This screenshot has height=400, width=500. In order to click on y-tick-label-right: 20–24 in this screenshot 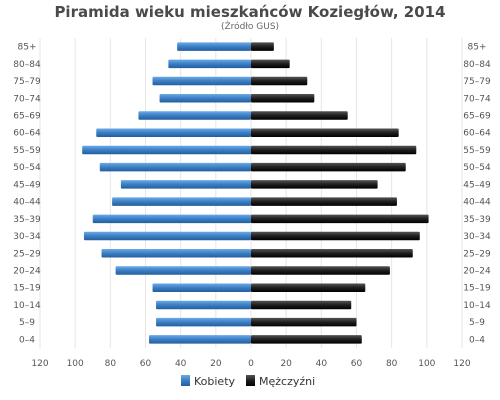, I will do `click(477, 272)`.